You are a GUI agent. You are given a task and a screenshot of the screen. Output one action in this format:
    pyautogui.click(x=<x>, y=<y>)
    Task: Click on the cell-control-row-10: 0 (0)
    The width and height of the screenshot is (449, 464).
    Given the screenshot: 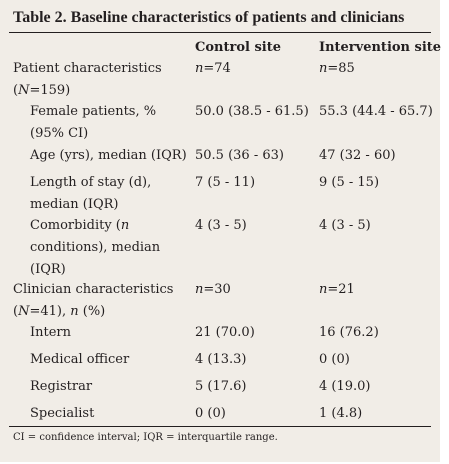 What is the action you would take?
    pyautogui.click(x=210, y=413)
    